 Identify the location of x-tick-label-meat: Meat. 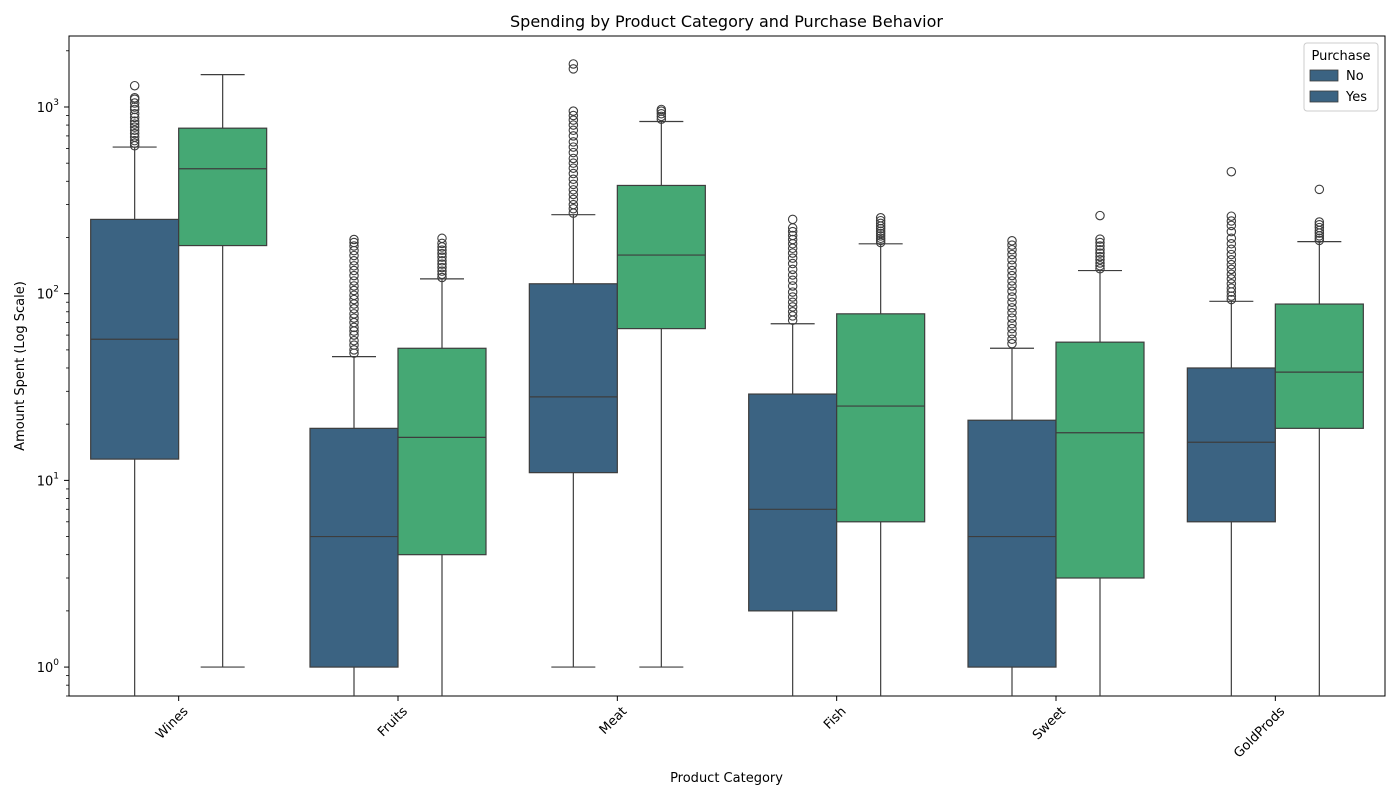
(613, 720).